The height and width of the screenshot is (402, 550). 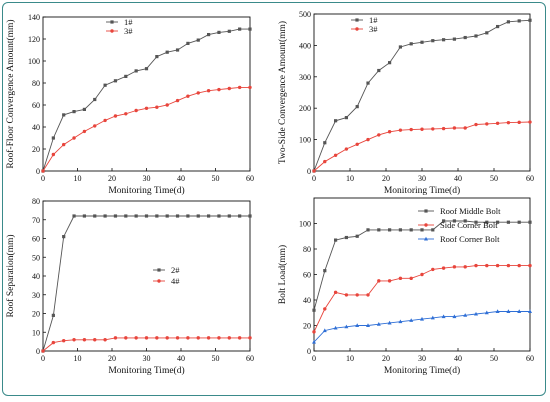 What do you see at coordinates (305, 45) in the screenshot?
I see `y-tick-label: 400` at bounding box center [305, 45].